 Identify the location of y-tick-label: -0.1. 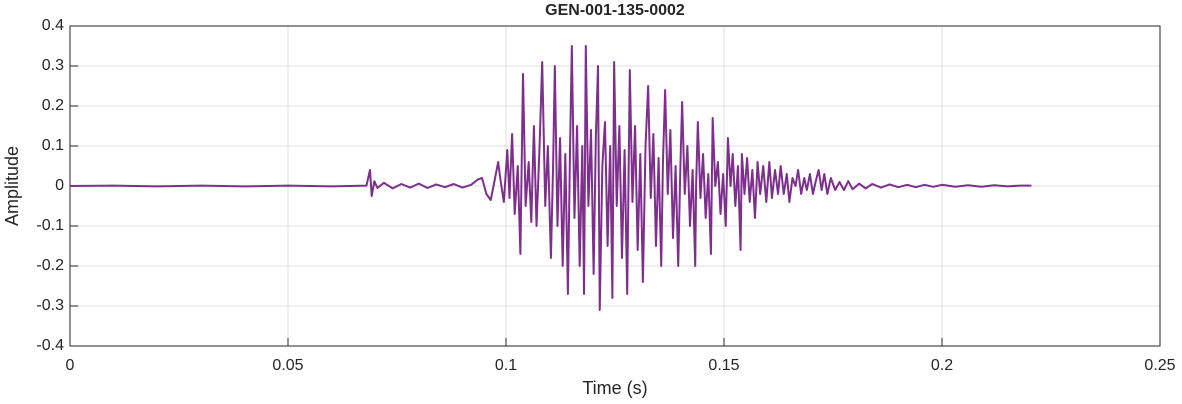
(50, 225).